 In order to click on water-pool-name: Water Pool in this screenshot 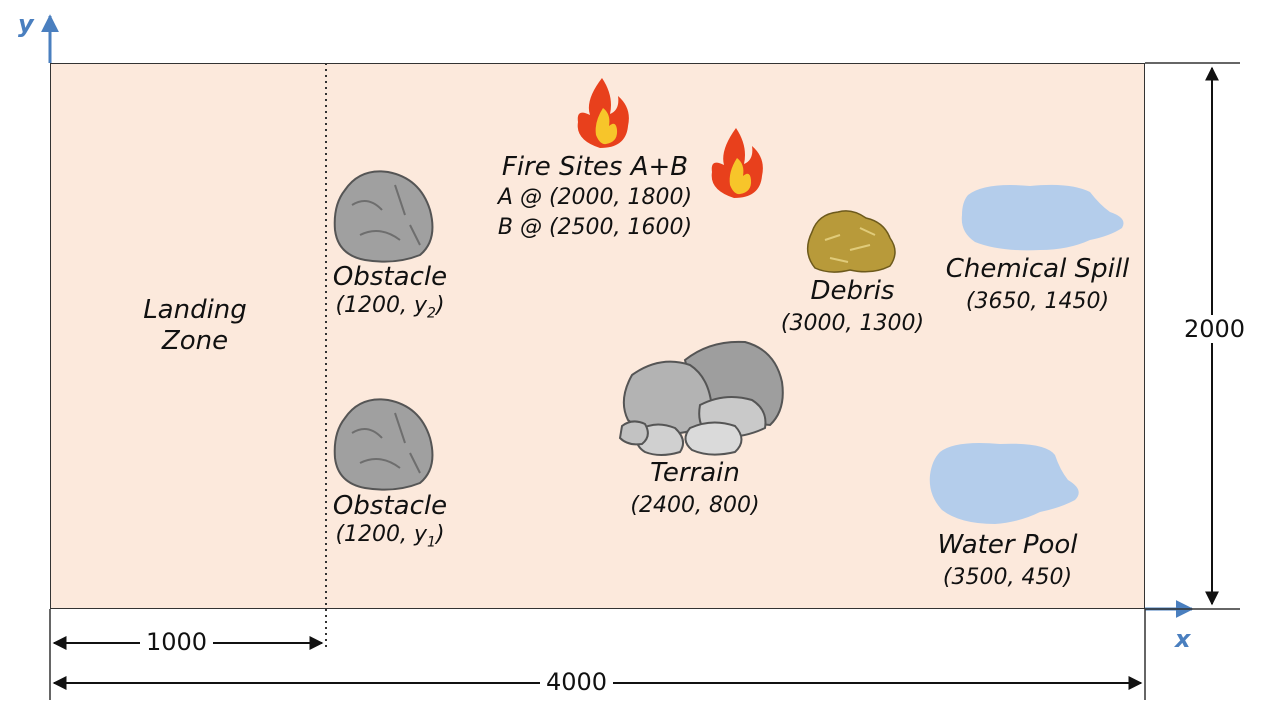, I will do `click(1007, 545)`.